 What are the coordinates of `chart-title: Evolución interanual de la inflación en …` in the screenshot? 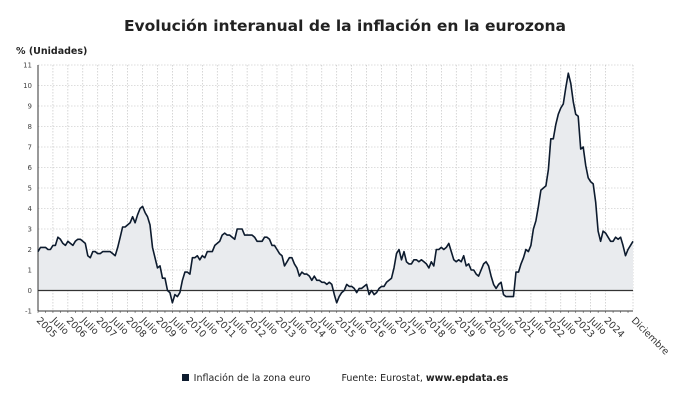 It's located at (345, 26).